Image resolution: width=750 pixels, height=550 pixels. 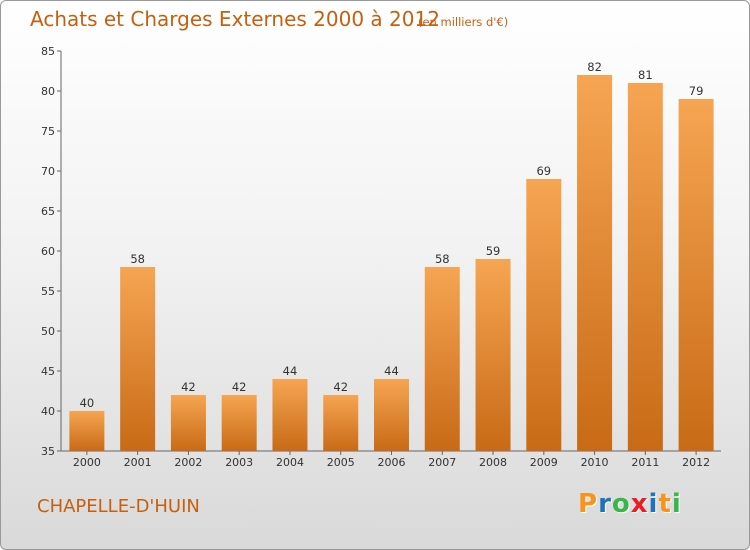 I want to click on bar-value-label: 81, so click(x=645, y=75).